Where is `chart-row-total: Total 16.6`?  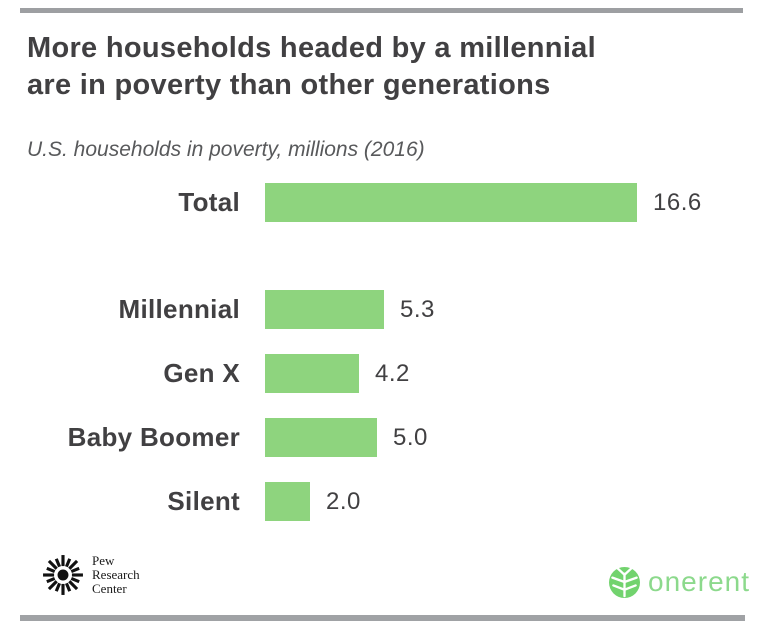
chart-row-total: Total 16.6 is located at coordinates (388, 202).